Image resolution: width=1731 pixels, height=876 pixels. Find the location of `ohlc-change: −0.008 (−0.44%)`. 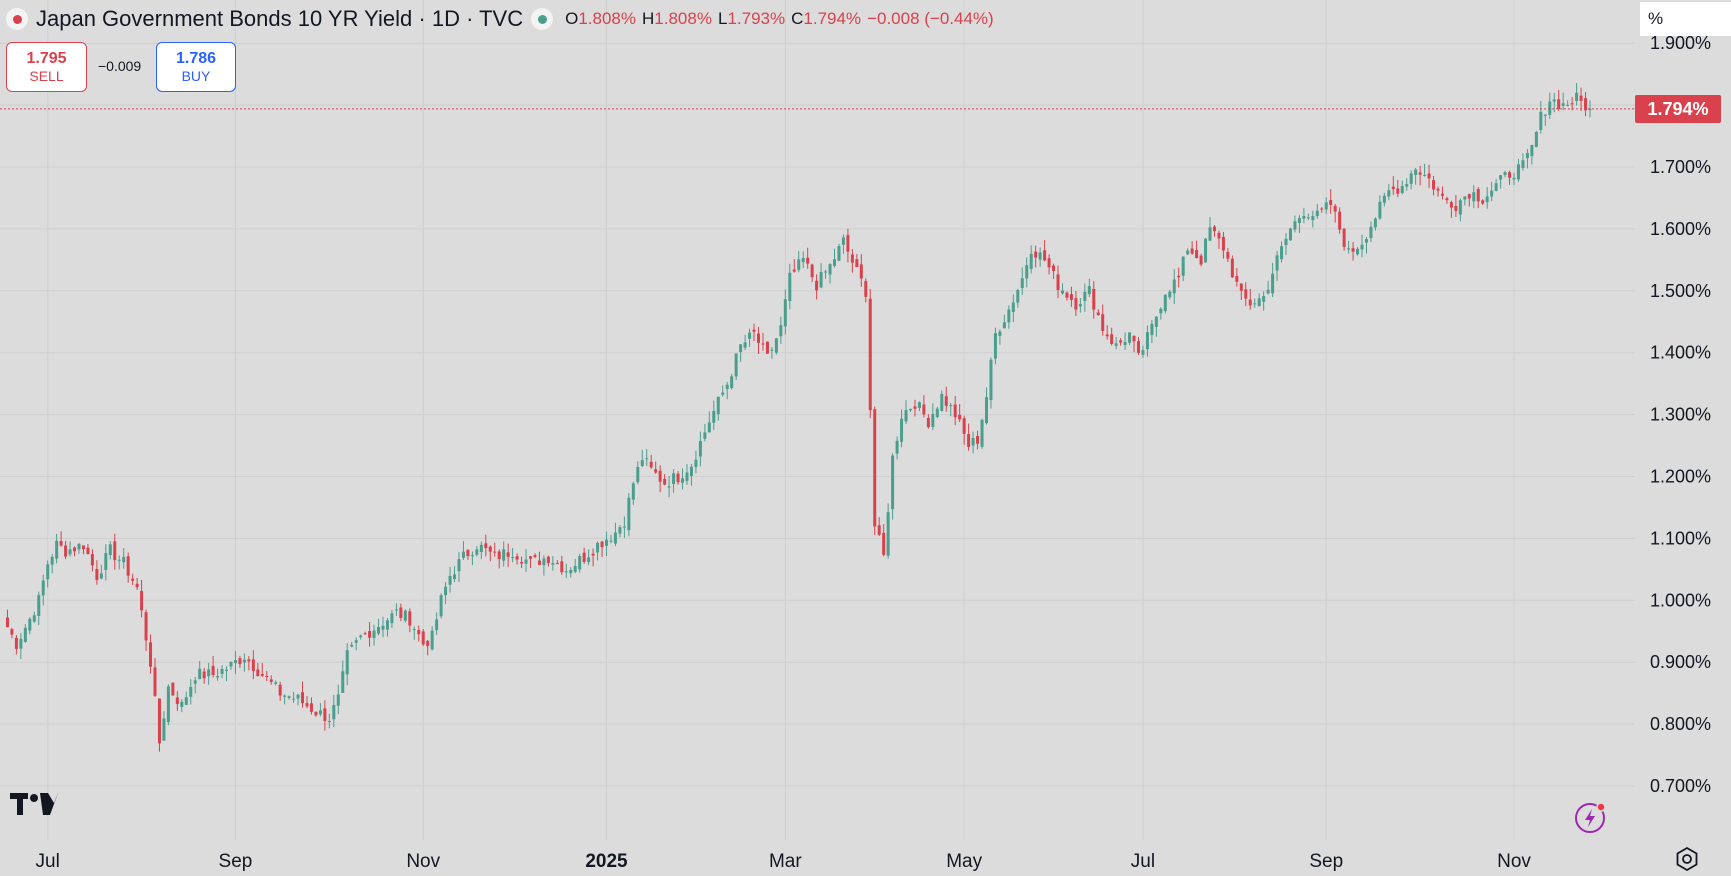

ohlc-change: −0.008 (−0.44%) is located at coordinates (930, 18).